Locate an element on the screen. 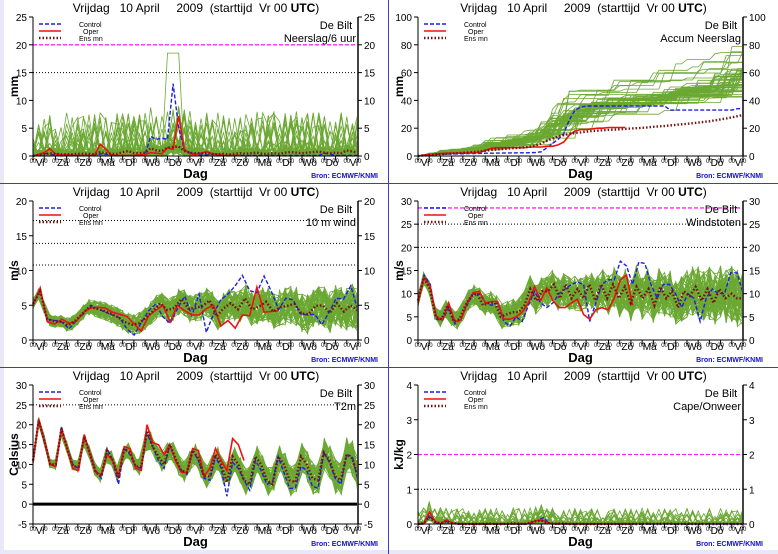 This screenshot has width=778, height=554. panel-divider-top is located at coordinates (389, 183).